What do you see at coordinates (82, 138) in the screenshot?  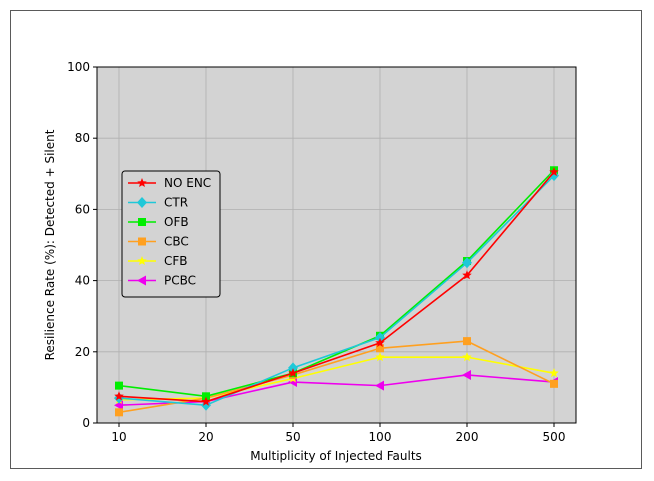 I see `y-tick-label: 80` at bounding box center [82, 138].